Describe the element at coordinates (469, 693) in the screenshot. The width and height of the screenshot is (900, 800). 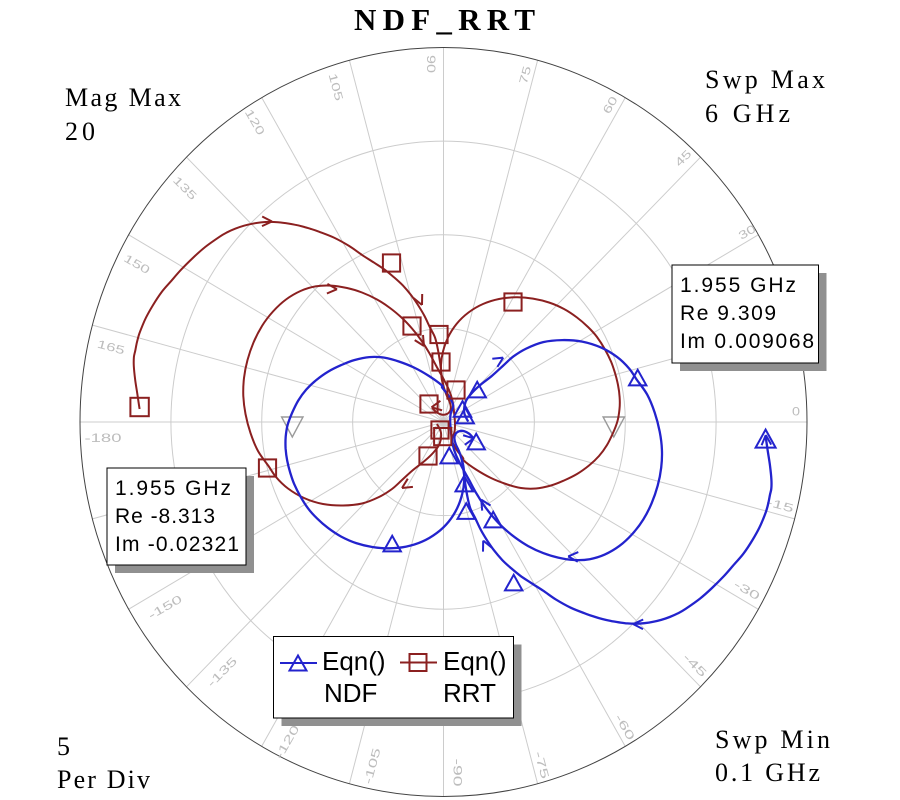
I see `svg-text: RRT` at that location.